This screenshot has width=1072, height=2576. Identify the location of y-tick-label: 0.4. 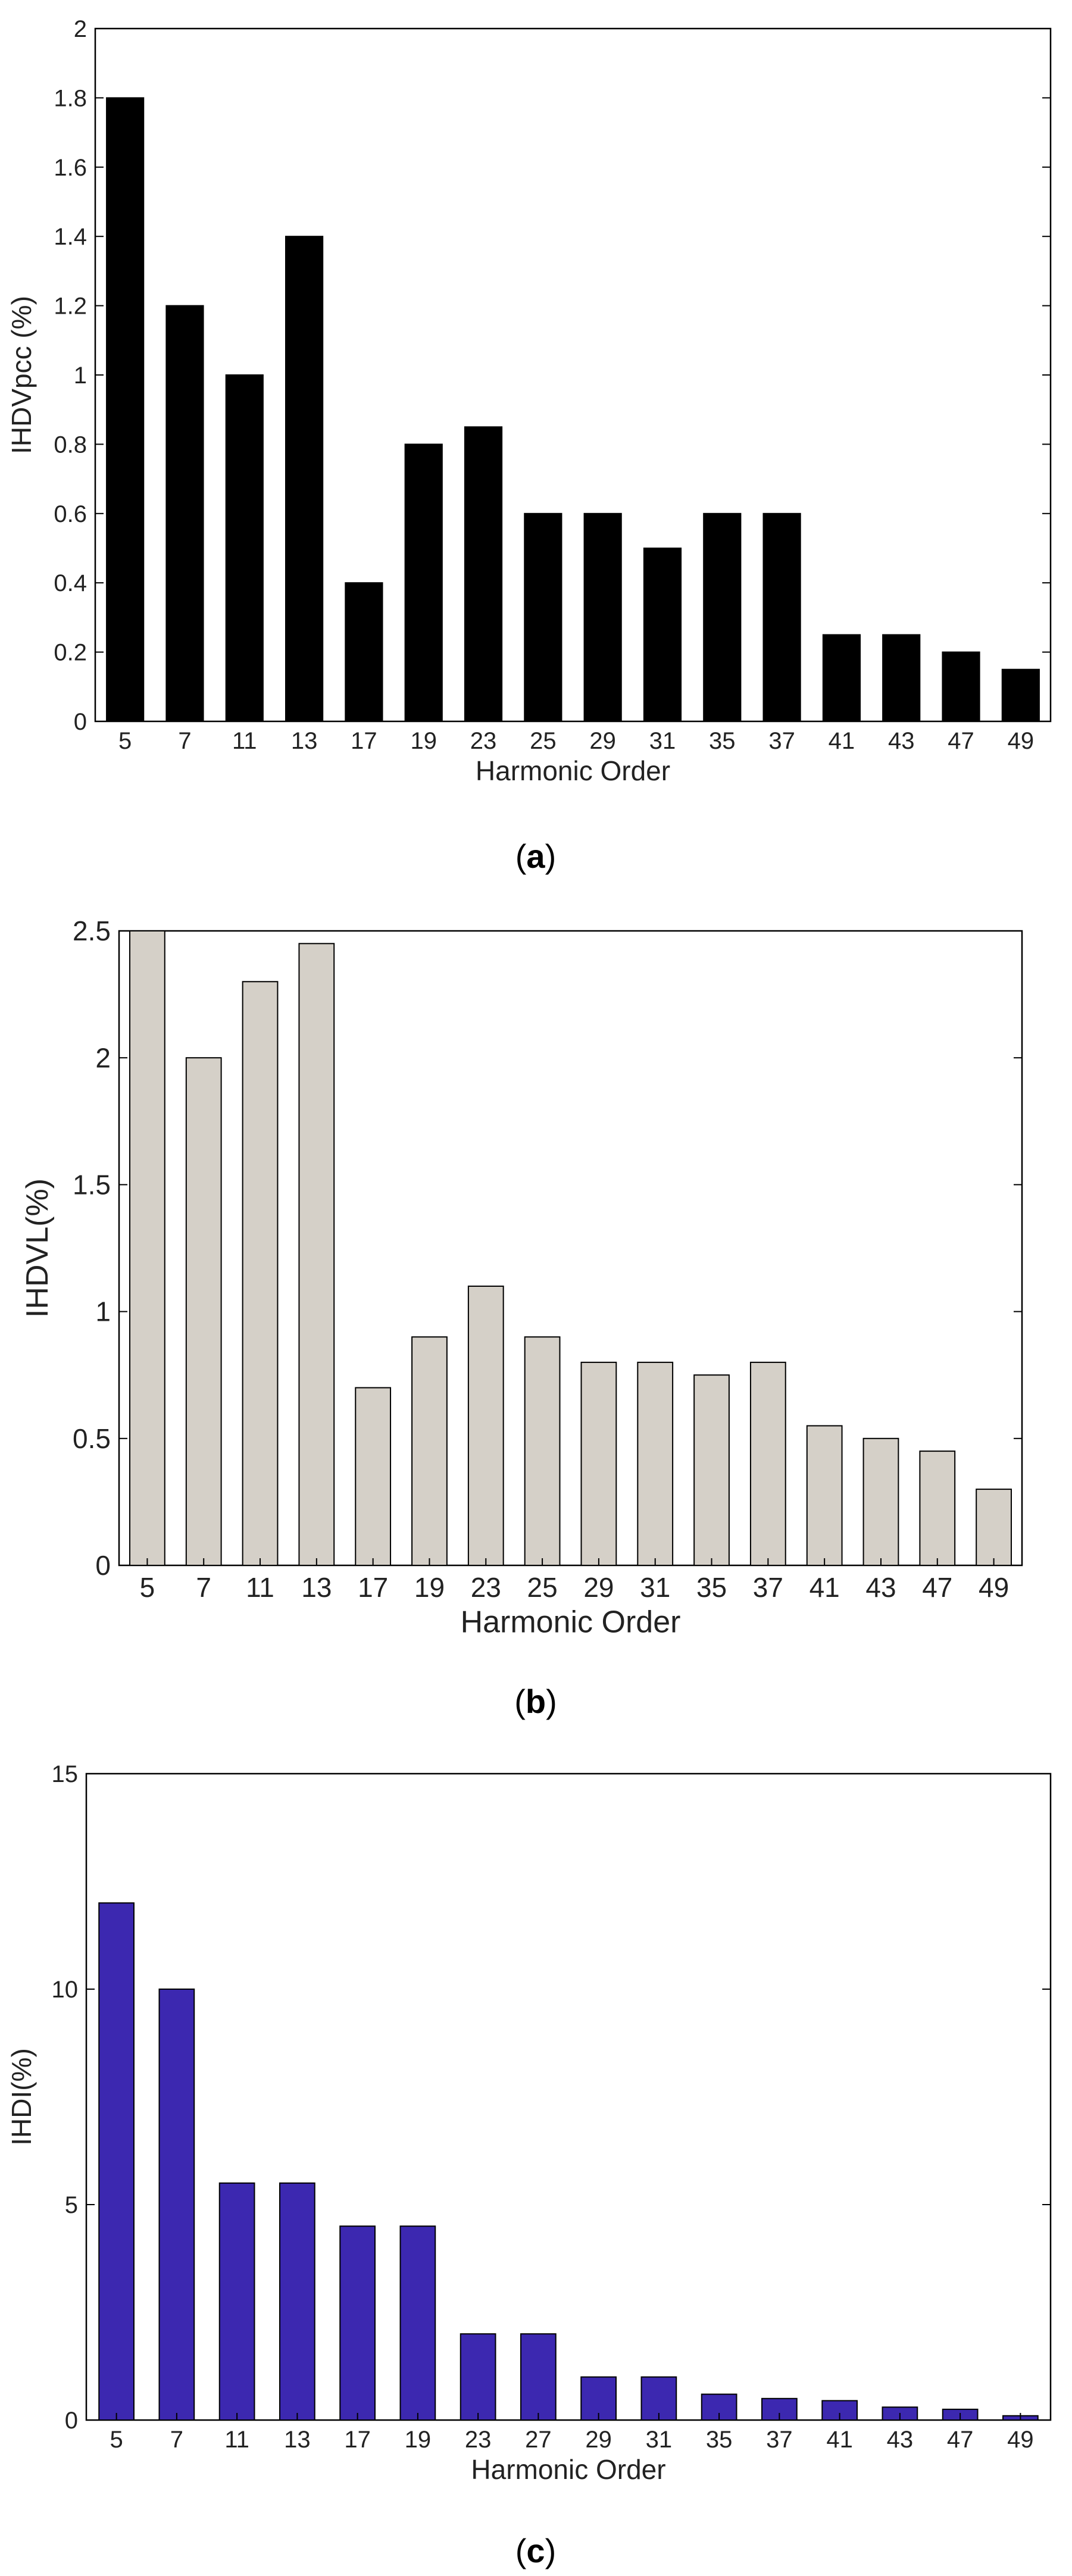
(70, 583).